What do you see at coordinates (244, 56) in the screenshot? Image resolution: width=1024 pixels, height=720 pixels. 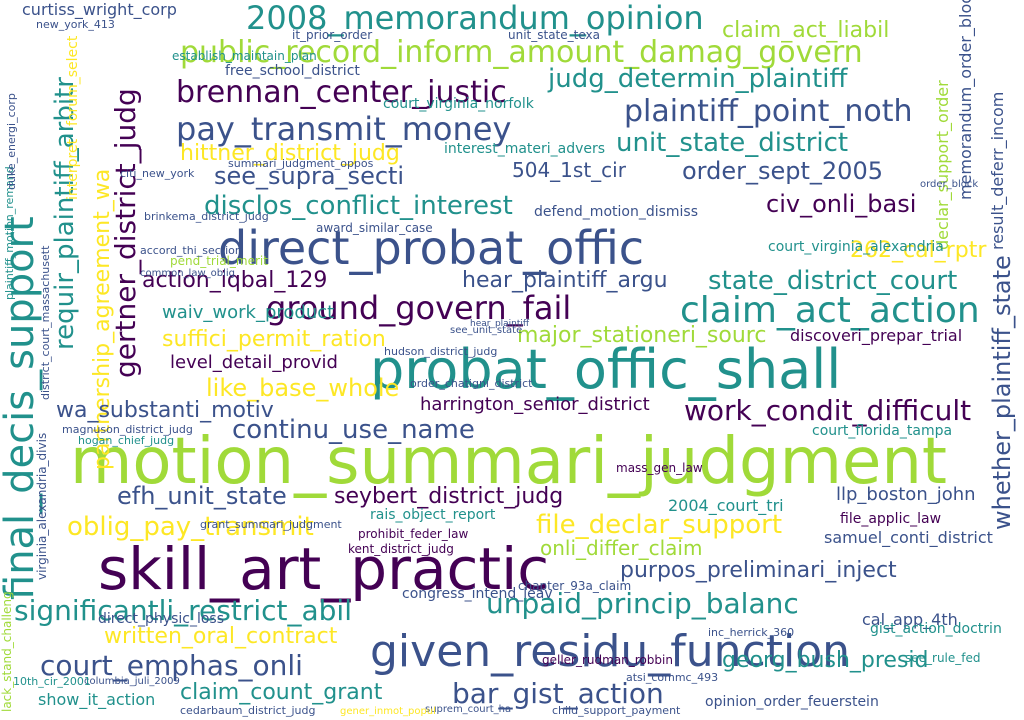 I see `word: establish_maintain_plan` at bounding box center [244, 56].